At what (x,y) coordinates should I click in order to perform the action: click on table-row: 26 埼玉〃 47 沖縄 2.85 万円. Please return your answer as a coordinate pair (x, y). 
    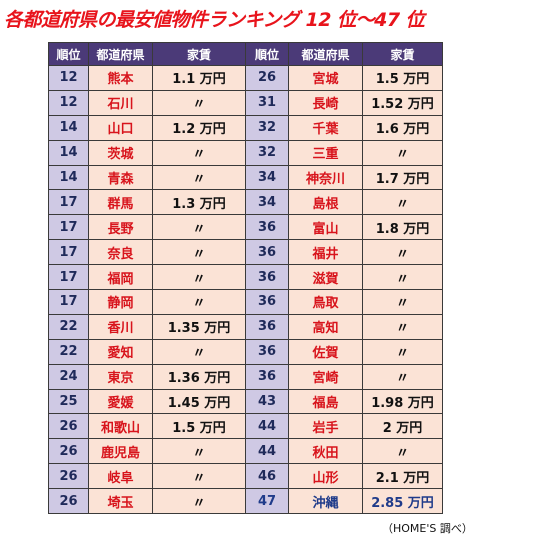
    Looking at the image, I should click on (245, 501).